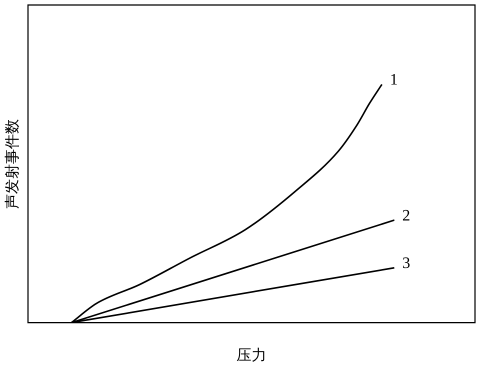 The image size is (480, 369). Describe the element at coordinates (394, 80) in the screenshot. I see `series-label: 1` at that location.